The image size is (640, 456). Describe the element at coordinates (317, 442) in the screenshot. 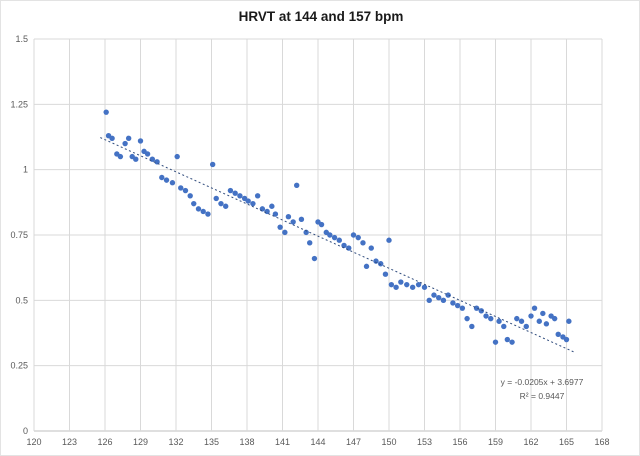

I see `x-tick-label: 144` at that location.